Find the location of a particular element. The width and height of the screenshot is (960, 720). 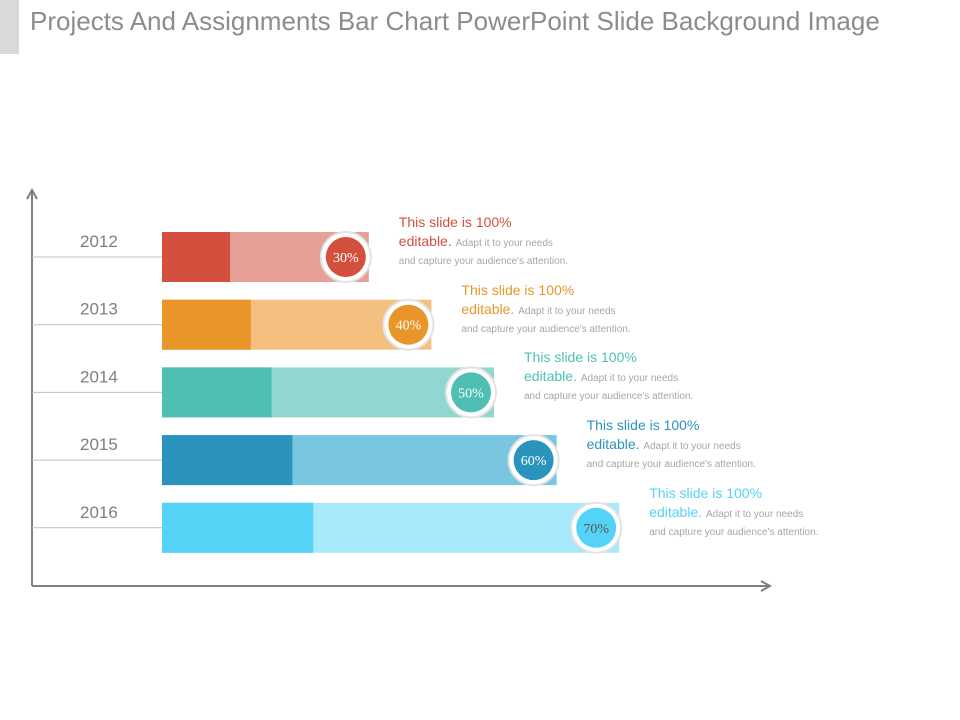

value-label: 40% is located at coordinates (409, 326).